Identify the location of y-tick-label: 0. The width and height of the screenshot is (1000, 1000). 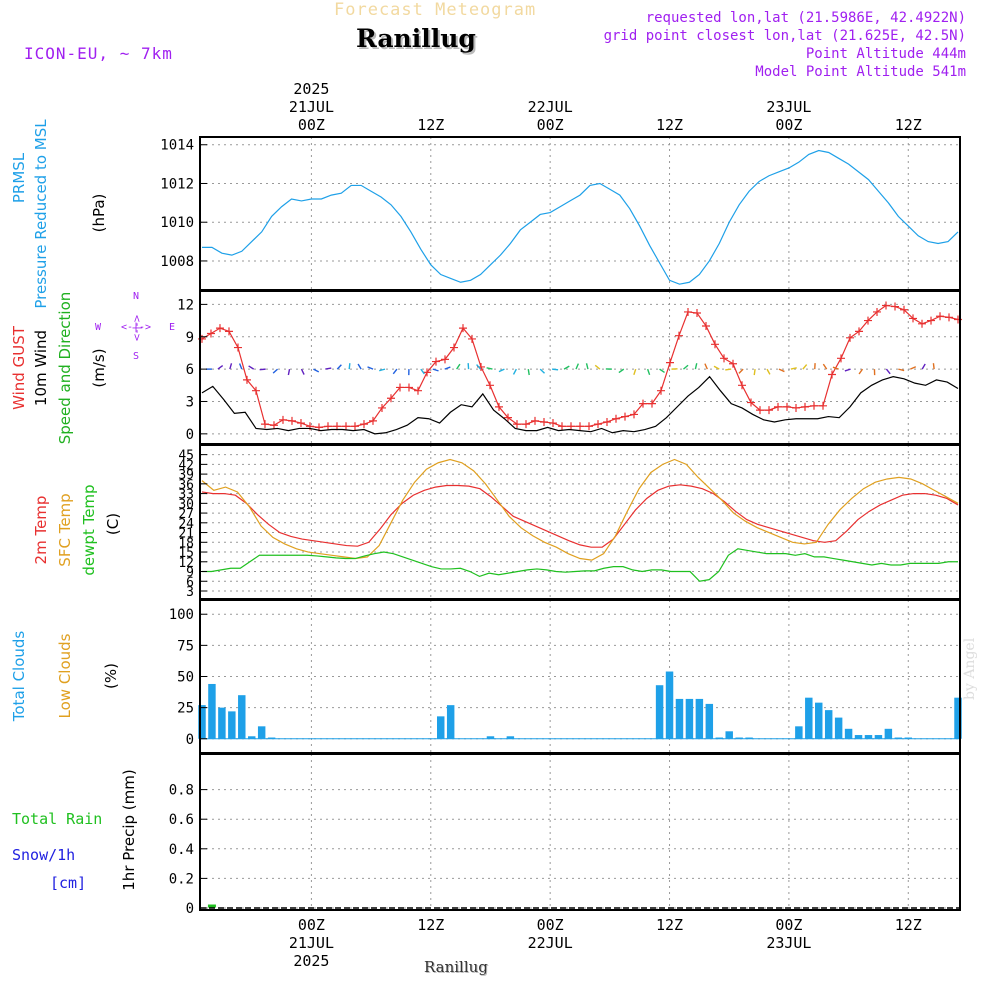
(190, 435).